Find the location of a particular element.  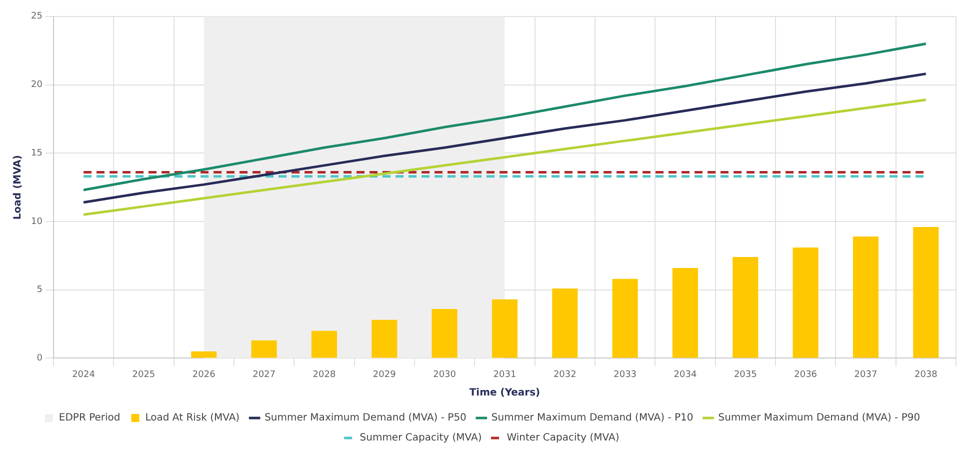

x-tick-label: 2024 is located at coordinates (84, 375).